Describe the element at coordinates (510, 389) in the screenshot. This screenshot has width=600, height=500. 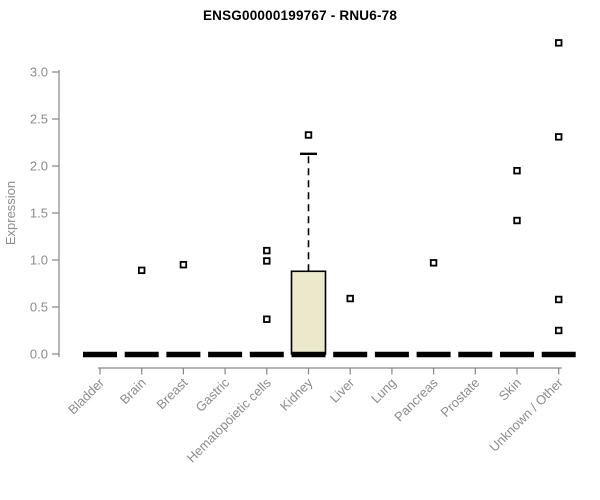
I see `x-tick-label: Skin` at that location.